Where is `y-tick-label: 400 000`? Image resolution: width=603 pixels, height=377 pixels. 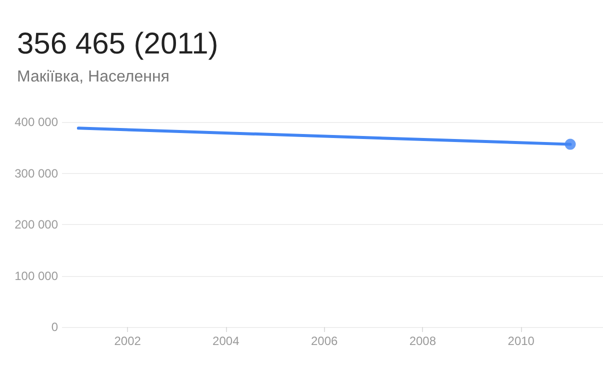
y-tick-label: 400 000 is located at coordinates (36, 122).